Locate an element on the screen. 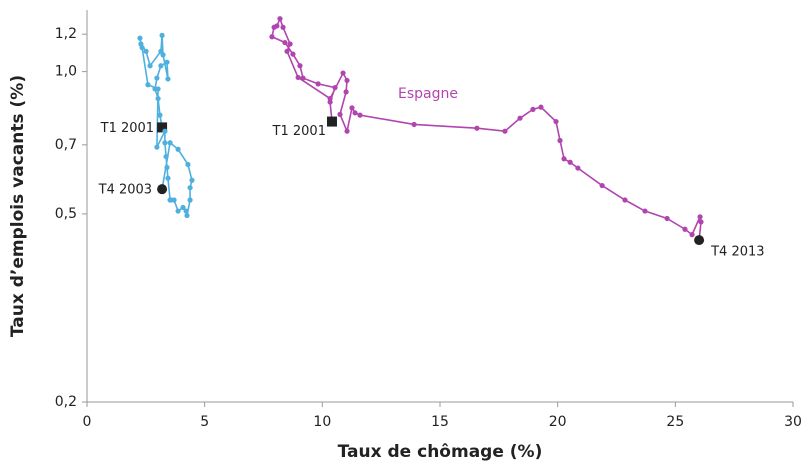  x-tick-label: 20 is located at coordinates (558, 422).